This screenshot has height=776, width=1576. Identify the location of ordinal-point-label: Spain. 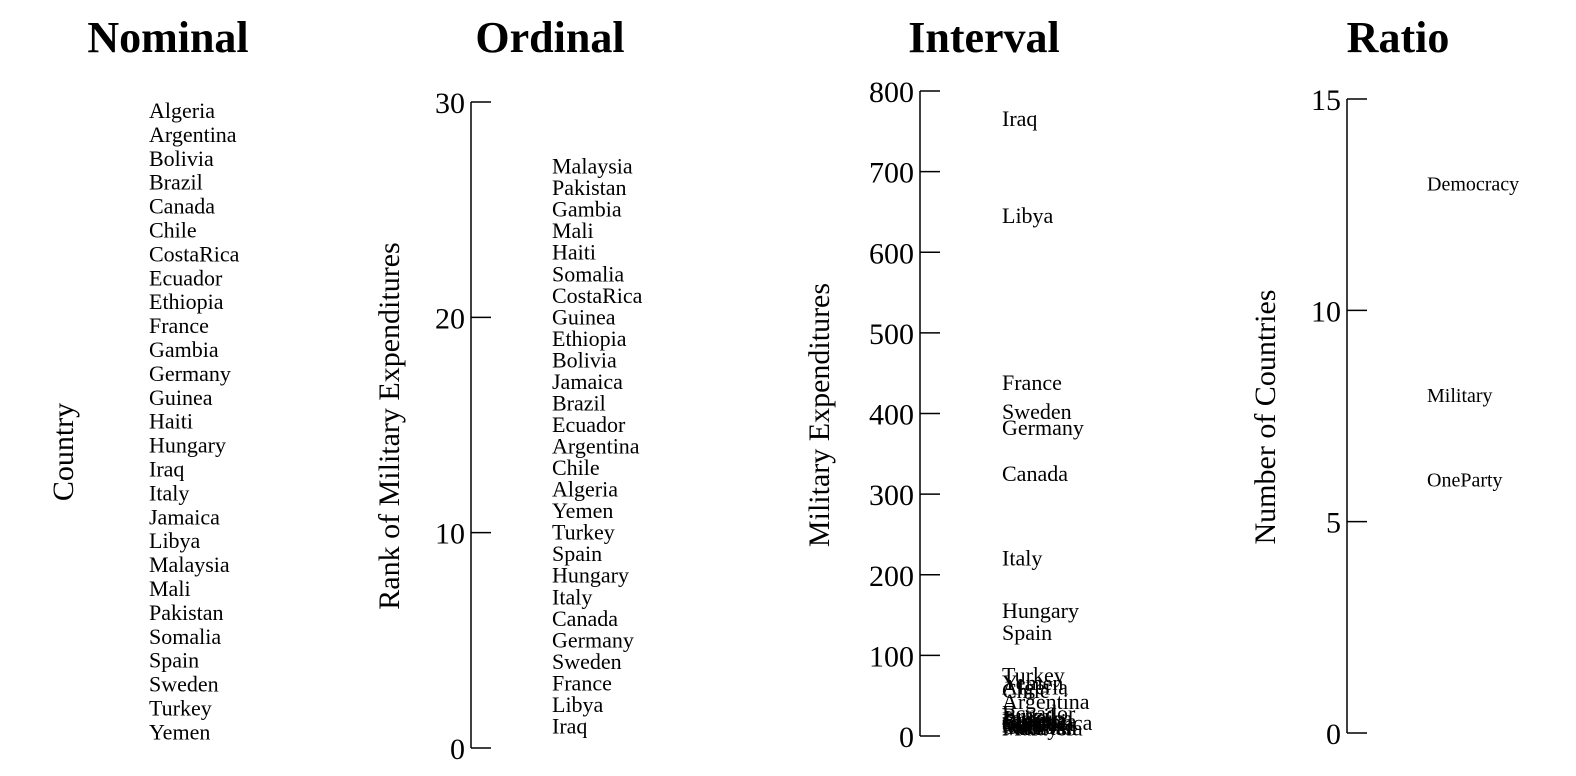
(577, 553).